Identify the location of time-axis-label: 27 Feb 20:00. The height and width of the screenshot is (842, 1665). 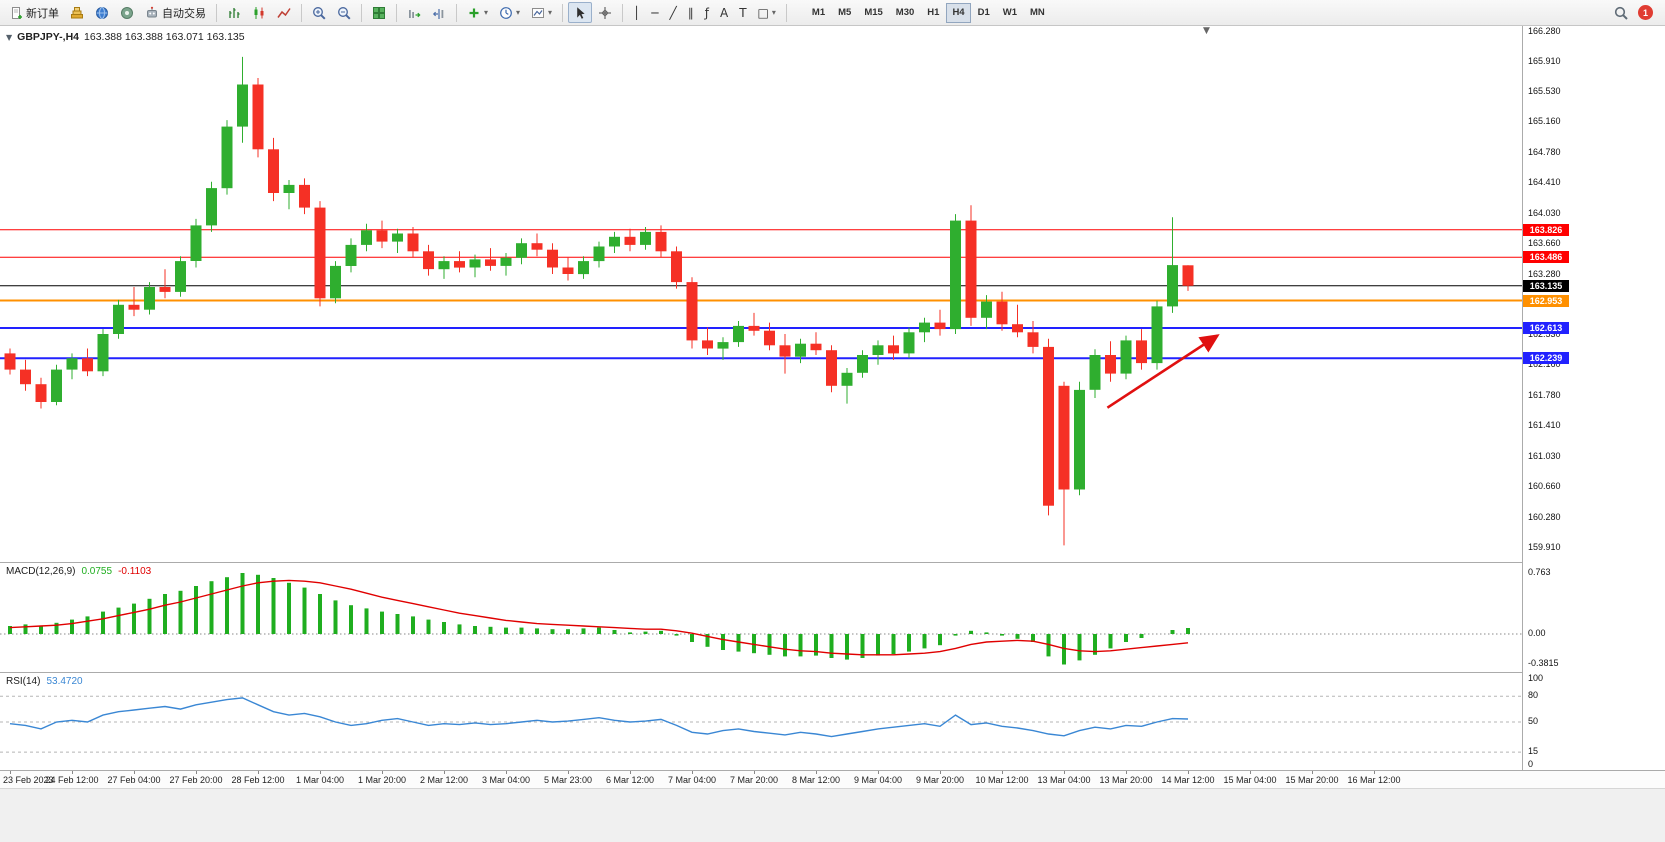
(196, 780).